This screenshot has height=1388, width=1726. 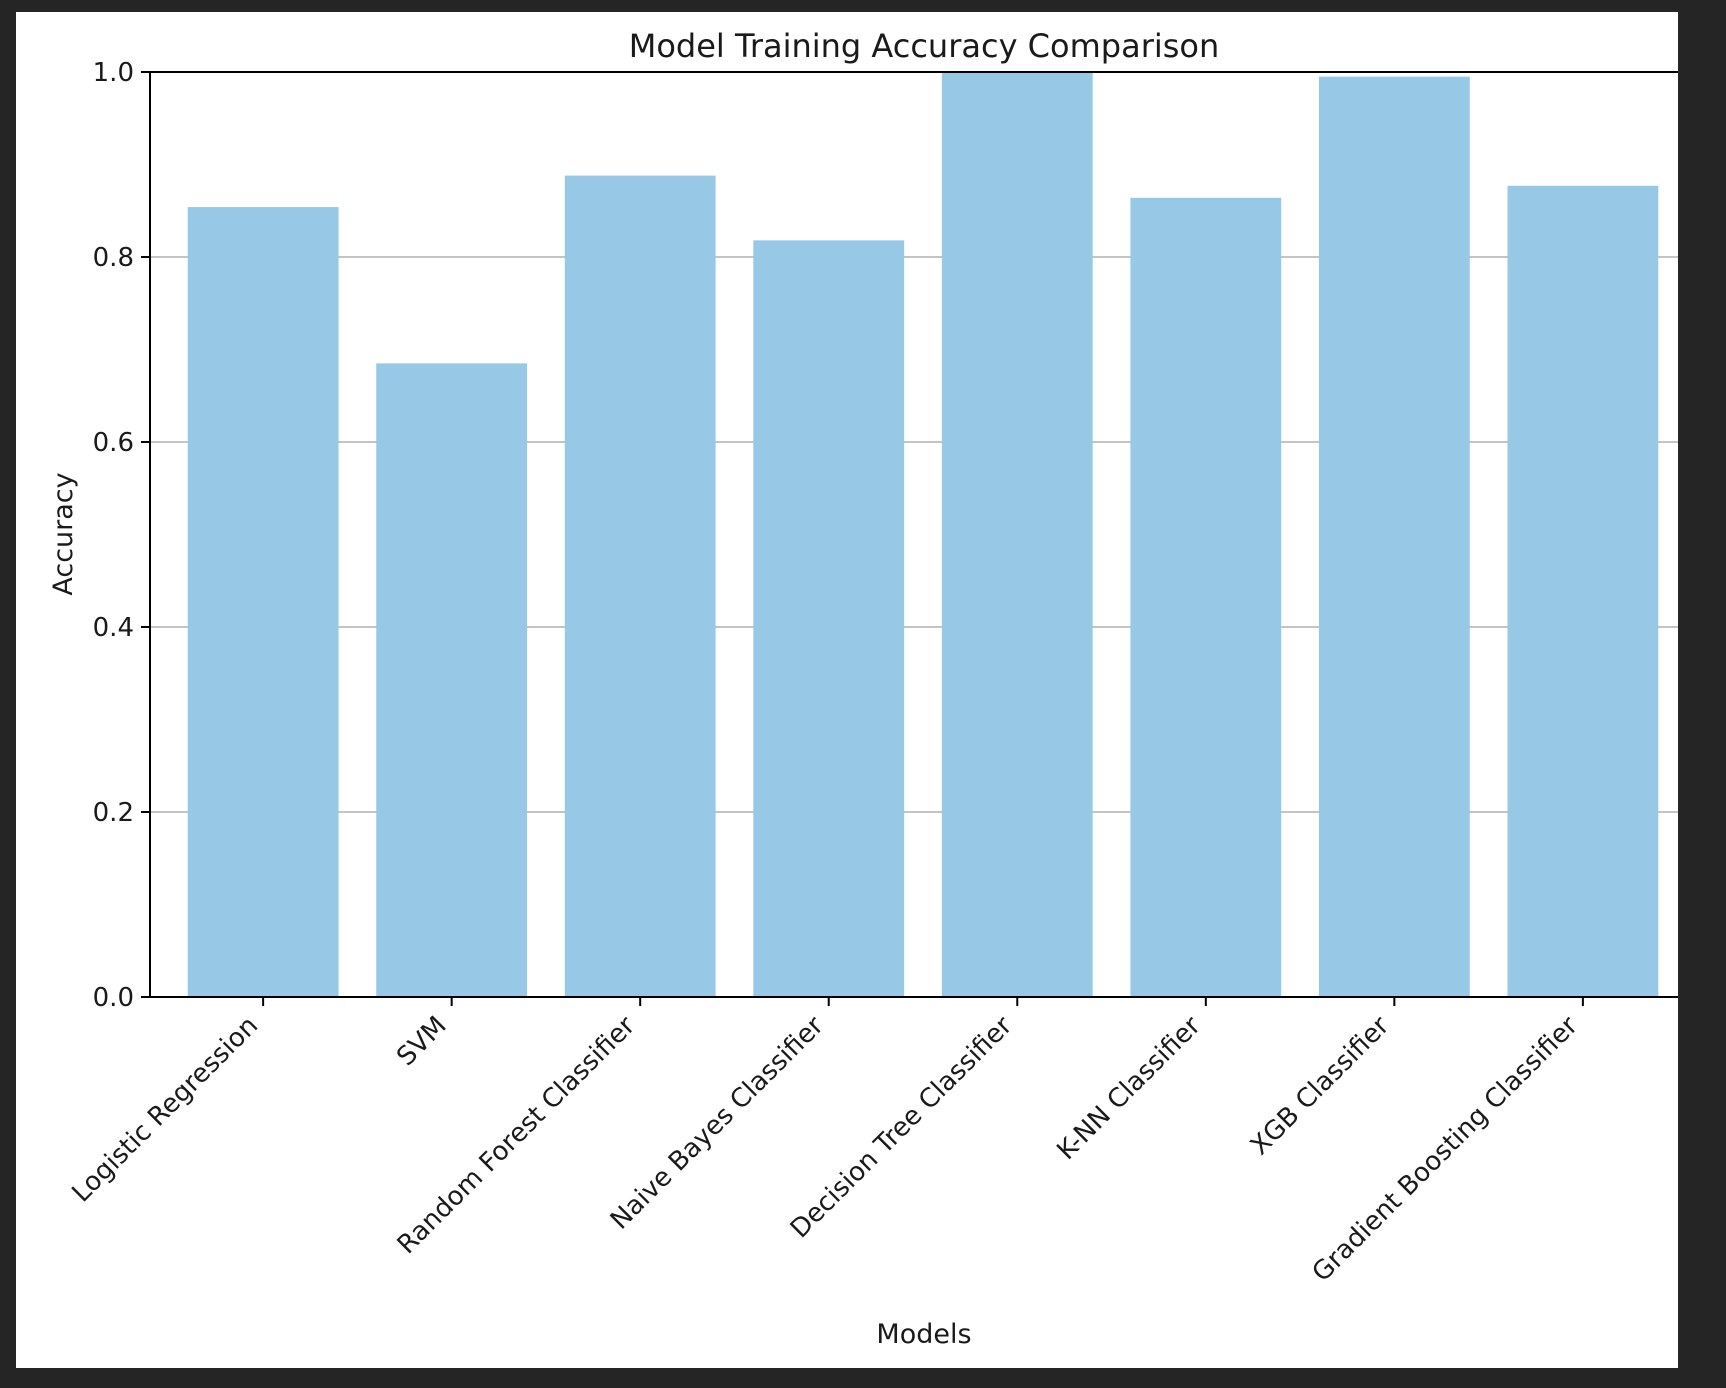 What do you see at coordinates (924, 46) in the screenshot?
I see `chart-title: Model Training Accuracy Comparison` at bounding box center [924, 46].